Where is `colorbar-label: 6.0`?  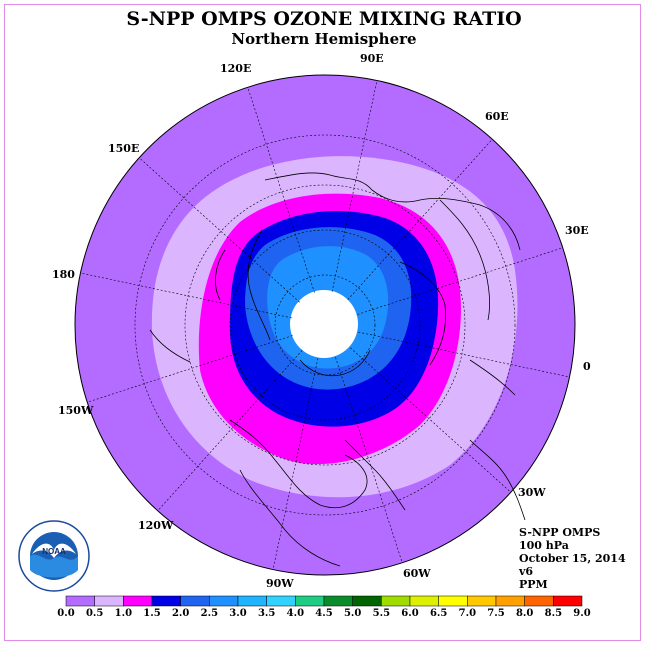 colorbar-label: 6.0 is located at coordinates (410, 613).